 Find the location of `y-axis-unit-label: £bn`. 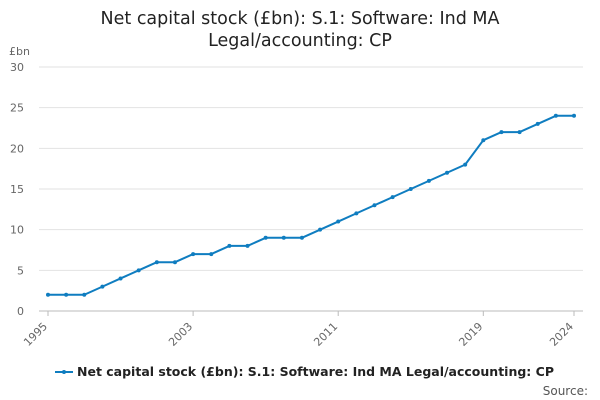

y-axis-unit-label: £bn is located at coordinates (19, 51).